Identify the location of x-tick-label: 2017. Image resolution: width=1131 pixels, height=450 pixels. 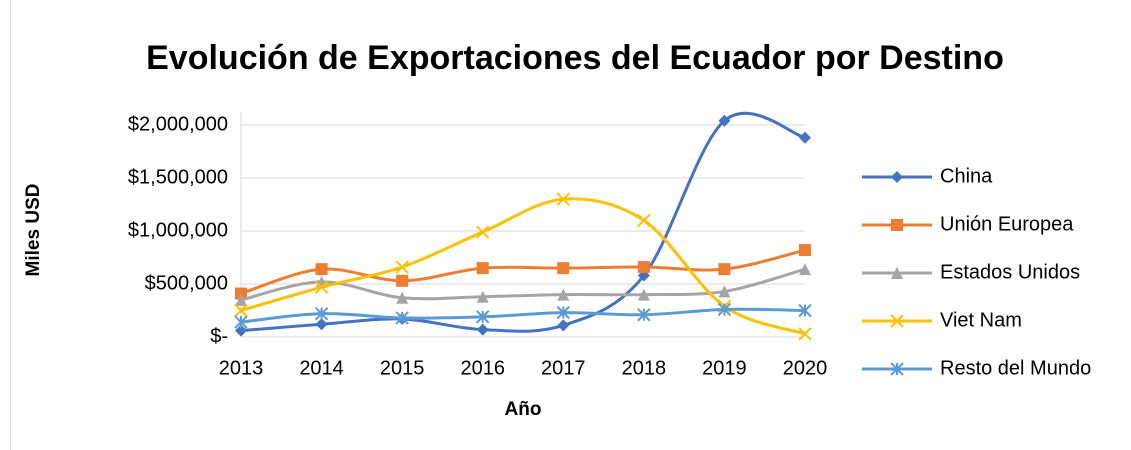
(563, 368).